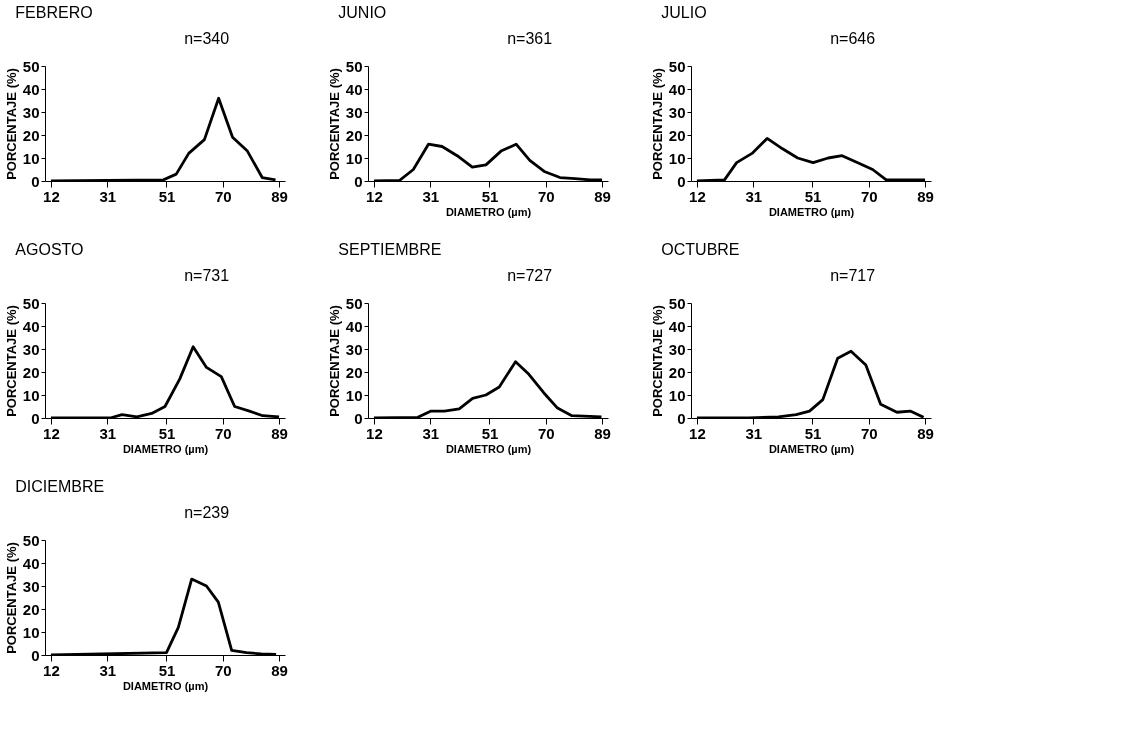 This screenshot has width=1126, height=750. I want to click on text: n=239, so click(207, 512).